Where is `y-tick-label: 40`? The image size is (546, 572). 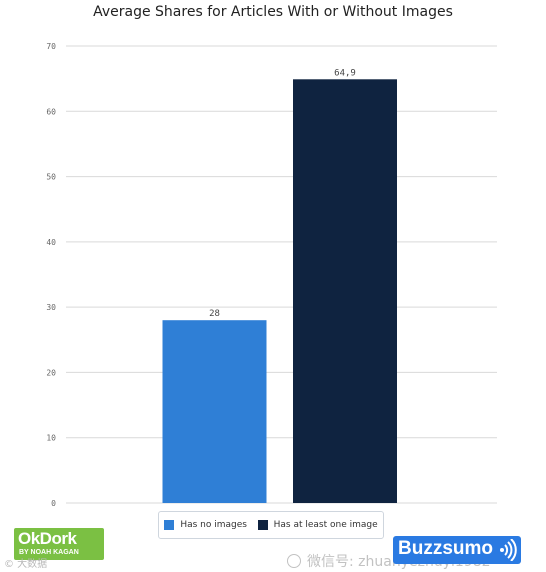
y-tick-label: 40 is located at coordinates (51, 242).